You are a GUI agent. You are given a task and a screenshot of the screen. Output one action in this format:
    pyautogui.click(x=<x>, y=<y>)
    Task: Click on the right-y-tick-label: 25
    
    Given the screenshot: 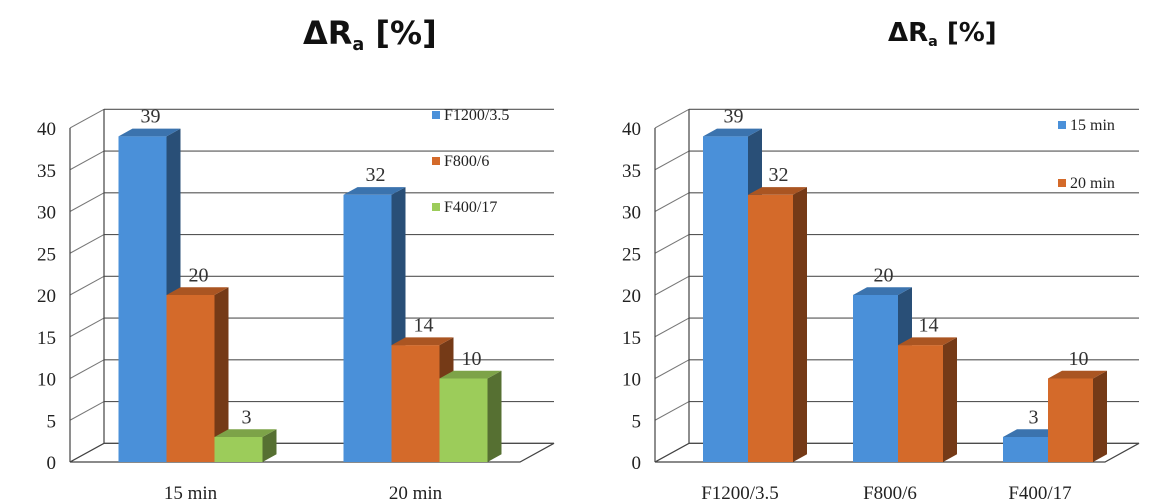 What is the action you would take?
    pyautogui.click(x=631, y=254)
    